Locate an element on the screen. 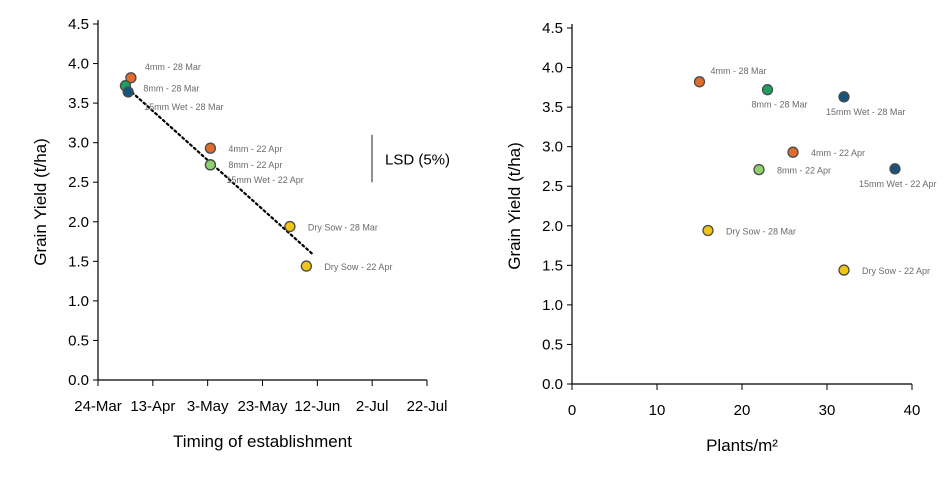 The width and height of the screenshot is (945, 477). x-tick-label: 30 is located at coordinates (827, 410).